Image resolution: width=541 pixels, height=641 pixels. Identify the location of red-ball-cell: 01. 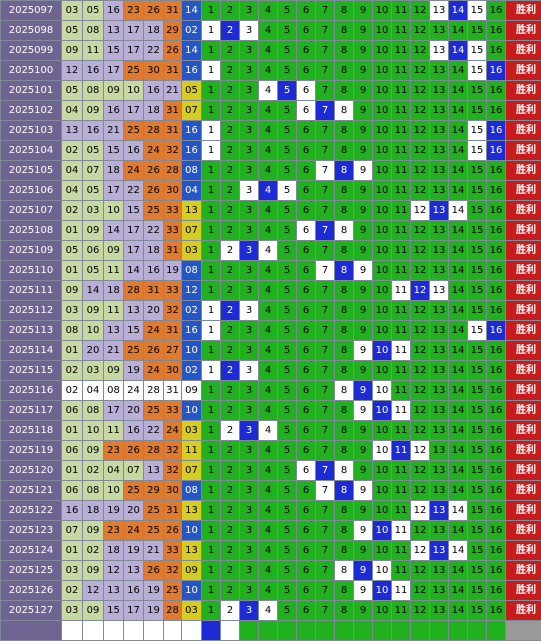
(72, 430).